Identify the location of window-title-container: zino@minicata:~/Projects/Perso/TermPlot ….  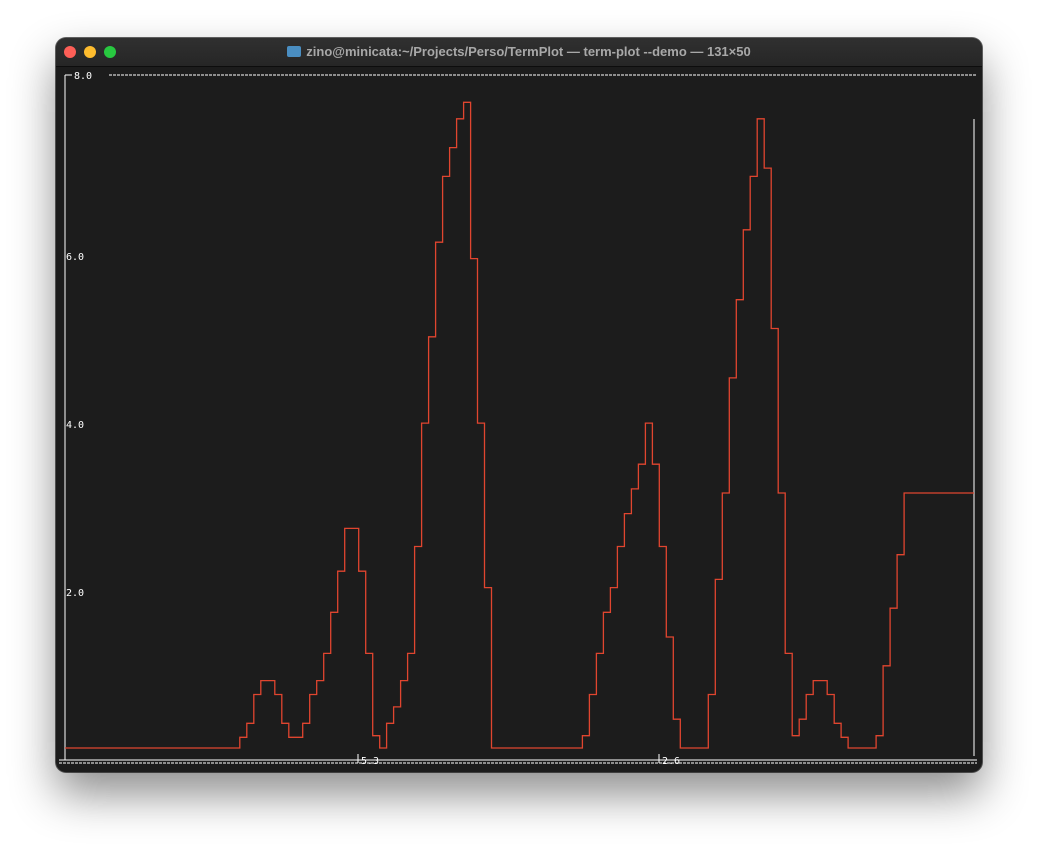
(519, 51).